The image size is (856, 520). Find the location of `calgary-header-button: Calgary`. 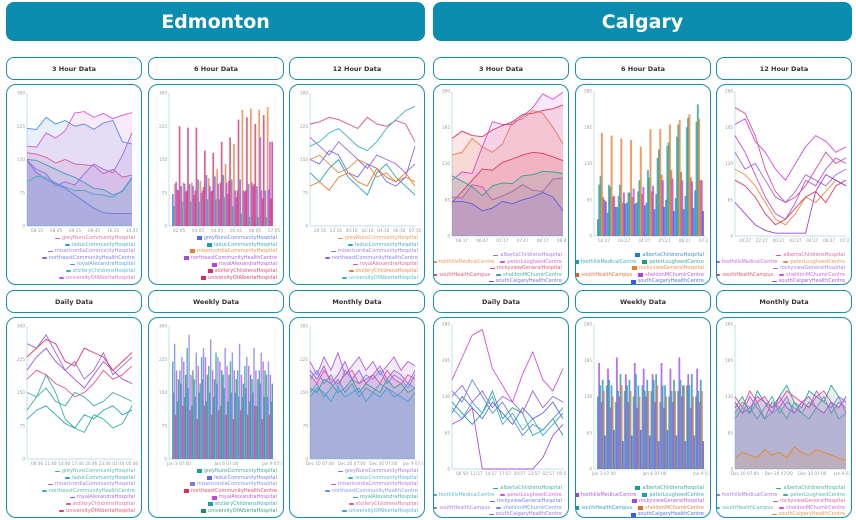

calgary-header-button: Calgary is located at coordinates (642, 21).